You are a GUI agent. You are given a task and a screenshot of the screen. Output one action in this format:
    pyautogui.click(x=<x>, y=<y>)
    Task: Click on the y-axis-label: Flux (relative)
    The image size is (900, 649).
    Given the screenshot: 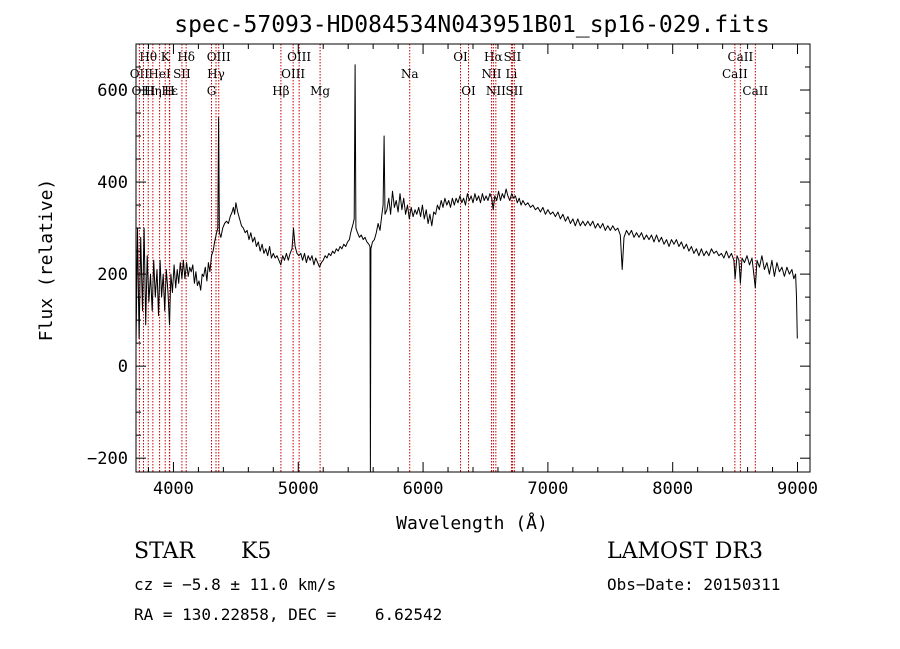 What is the action you would take?
    pyautogui.click(x=46, y=260)
    